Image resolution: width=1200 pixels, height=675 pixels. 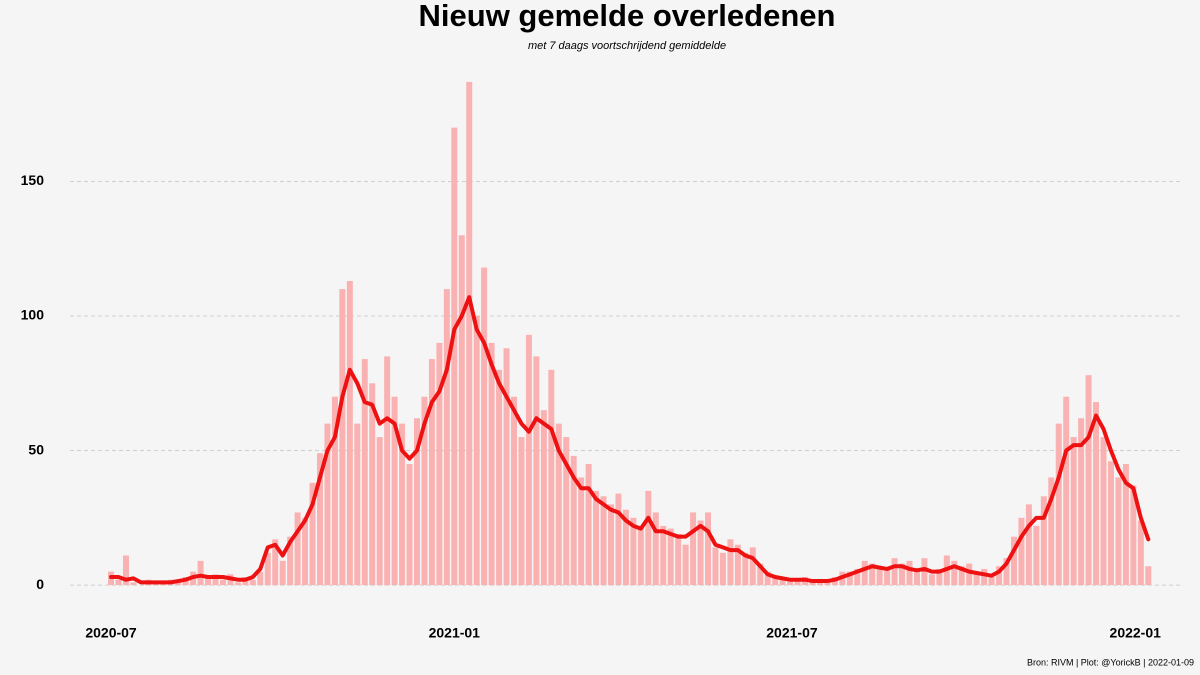 I want to click on chart-title: Nieuw gemelde overledenen, so click(x=627, y=16).